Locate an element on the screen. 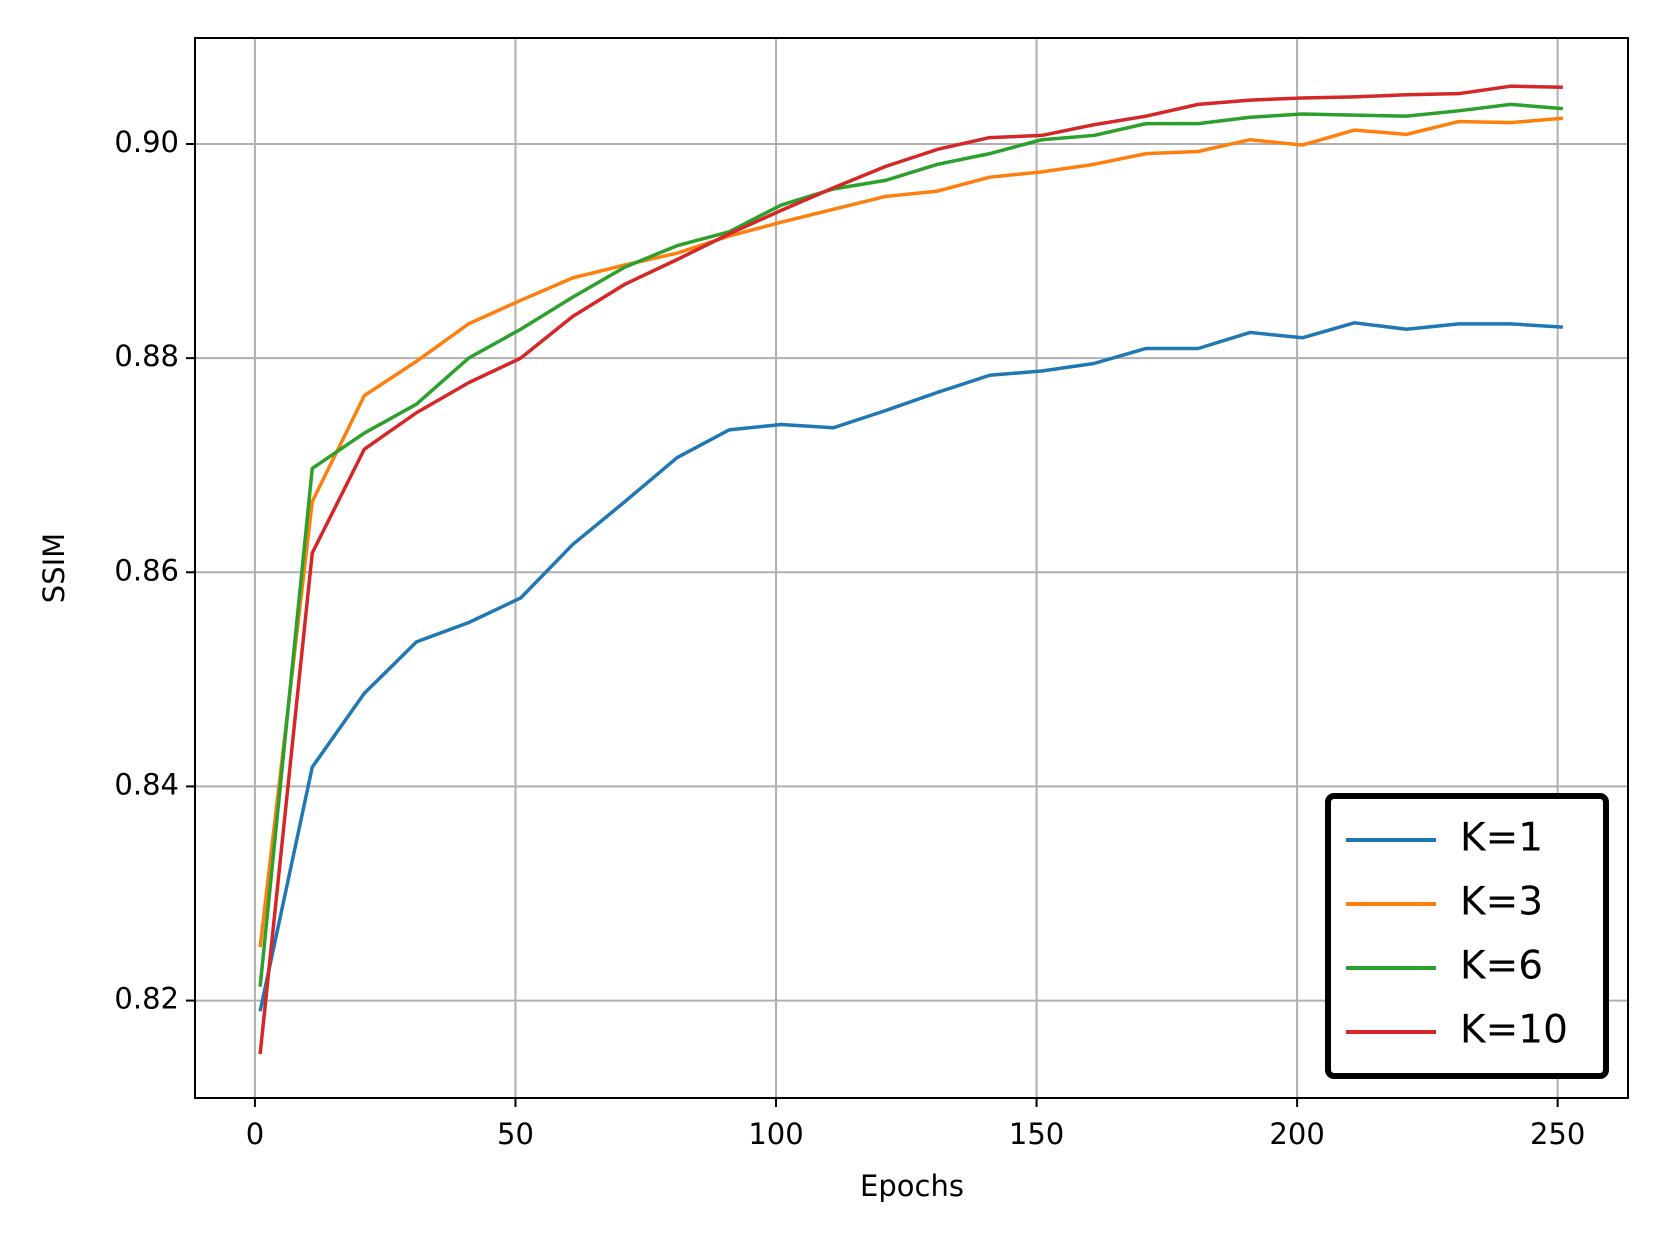  legend-box is located at coordinates (1467, 936).